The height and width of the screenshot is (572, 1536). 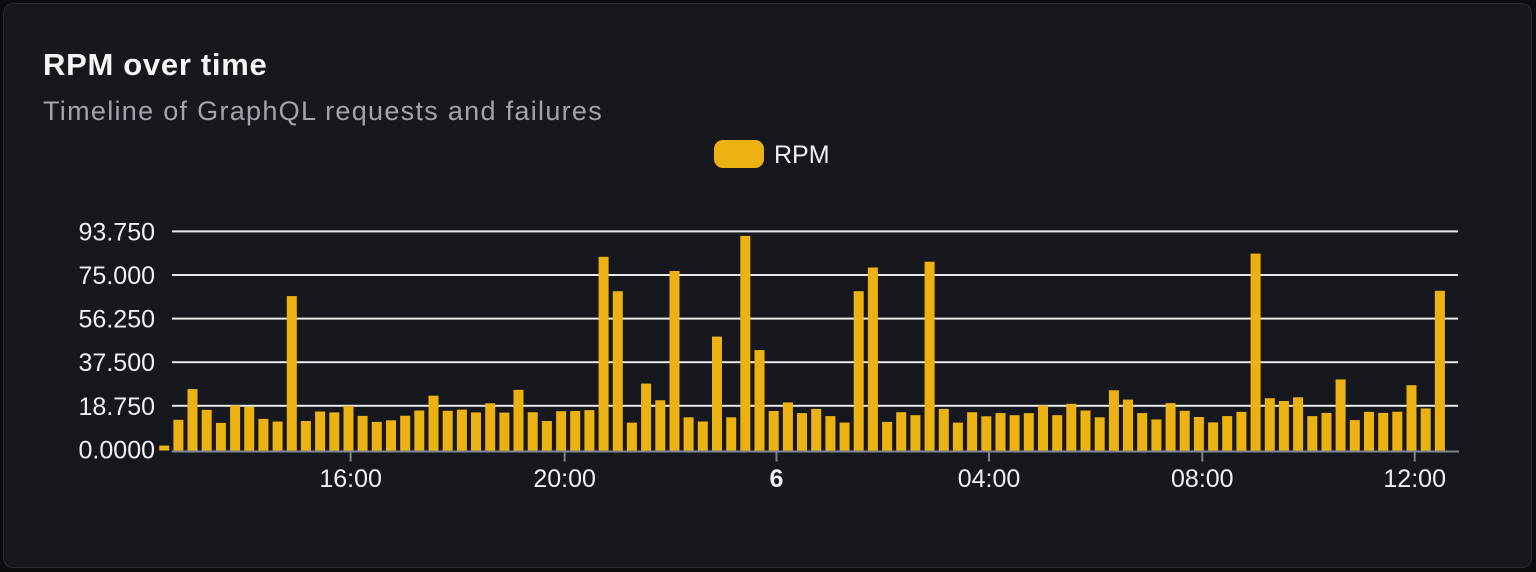 I want to click on svg-text: 16:00, so click(x=350, y=479).